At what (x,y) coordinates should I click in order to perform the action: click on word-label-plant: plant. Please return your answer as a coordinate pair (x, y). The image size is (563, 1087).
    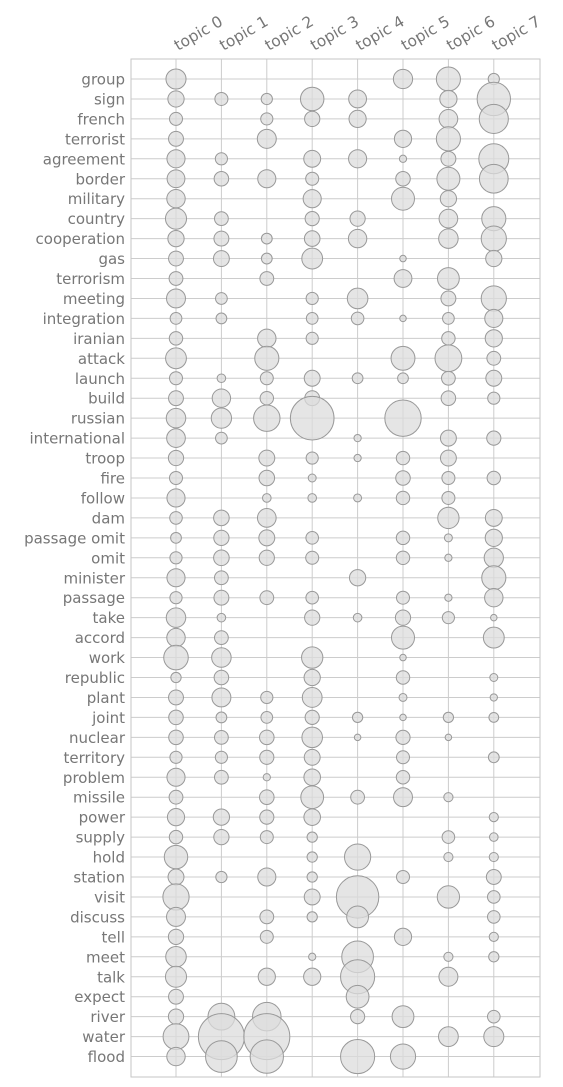
    Looking at the image, I should click on (106, 698).